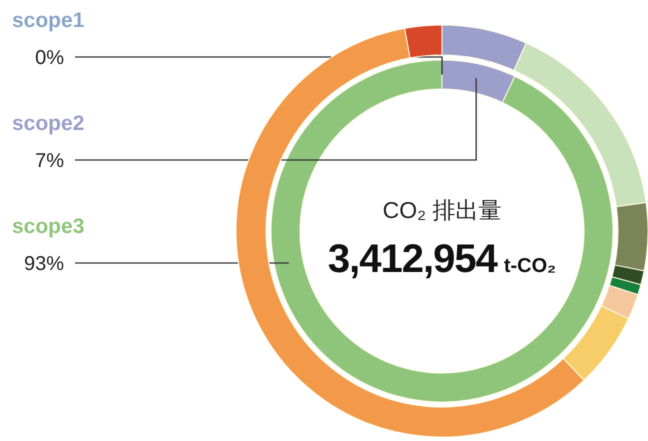 Image resolution: width=648 pixels, height=441 pixels. I want to click on data-label: 93%, so click(44, 264).